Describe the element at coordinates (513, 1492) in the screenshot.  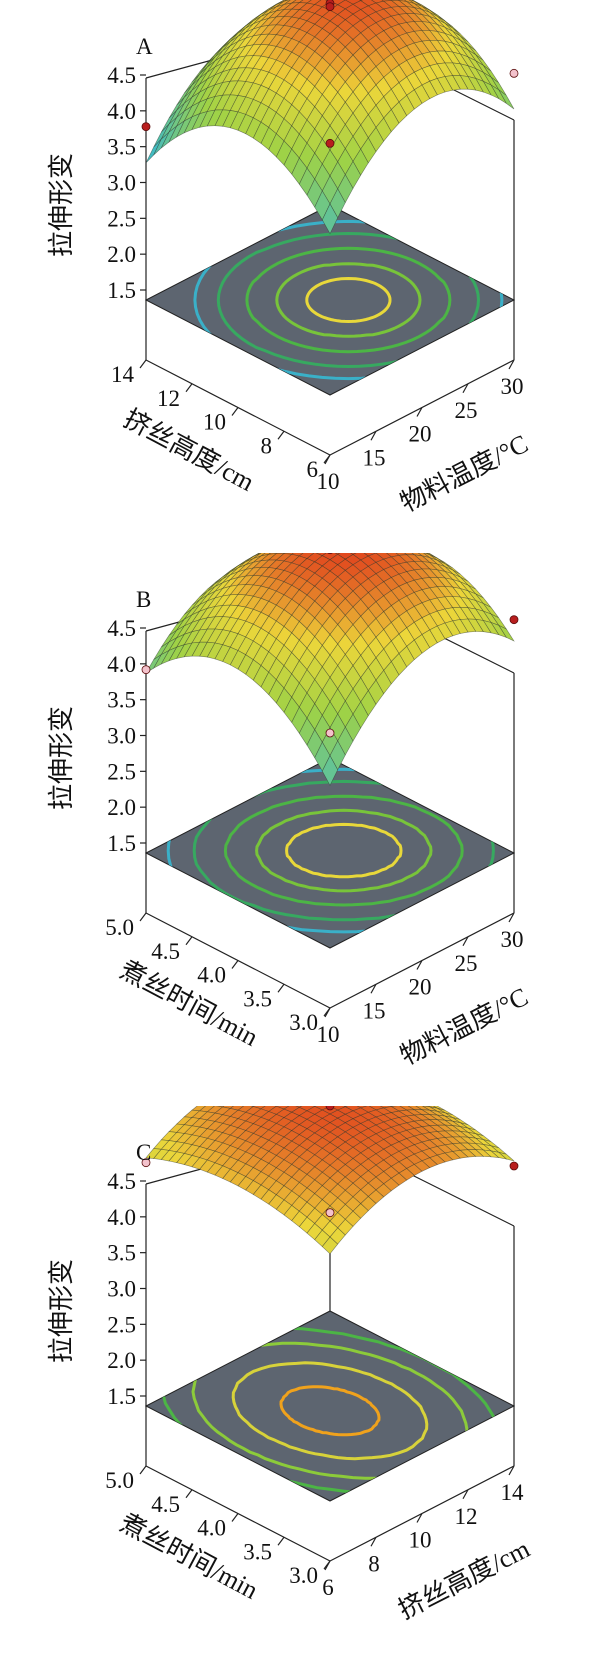
I see `x-tick-label: 14` at that location.